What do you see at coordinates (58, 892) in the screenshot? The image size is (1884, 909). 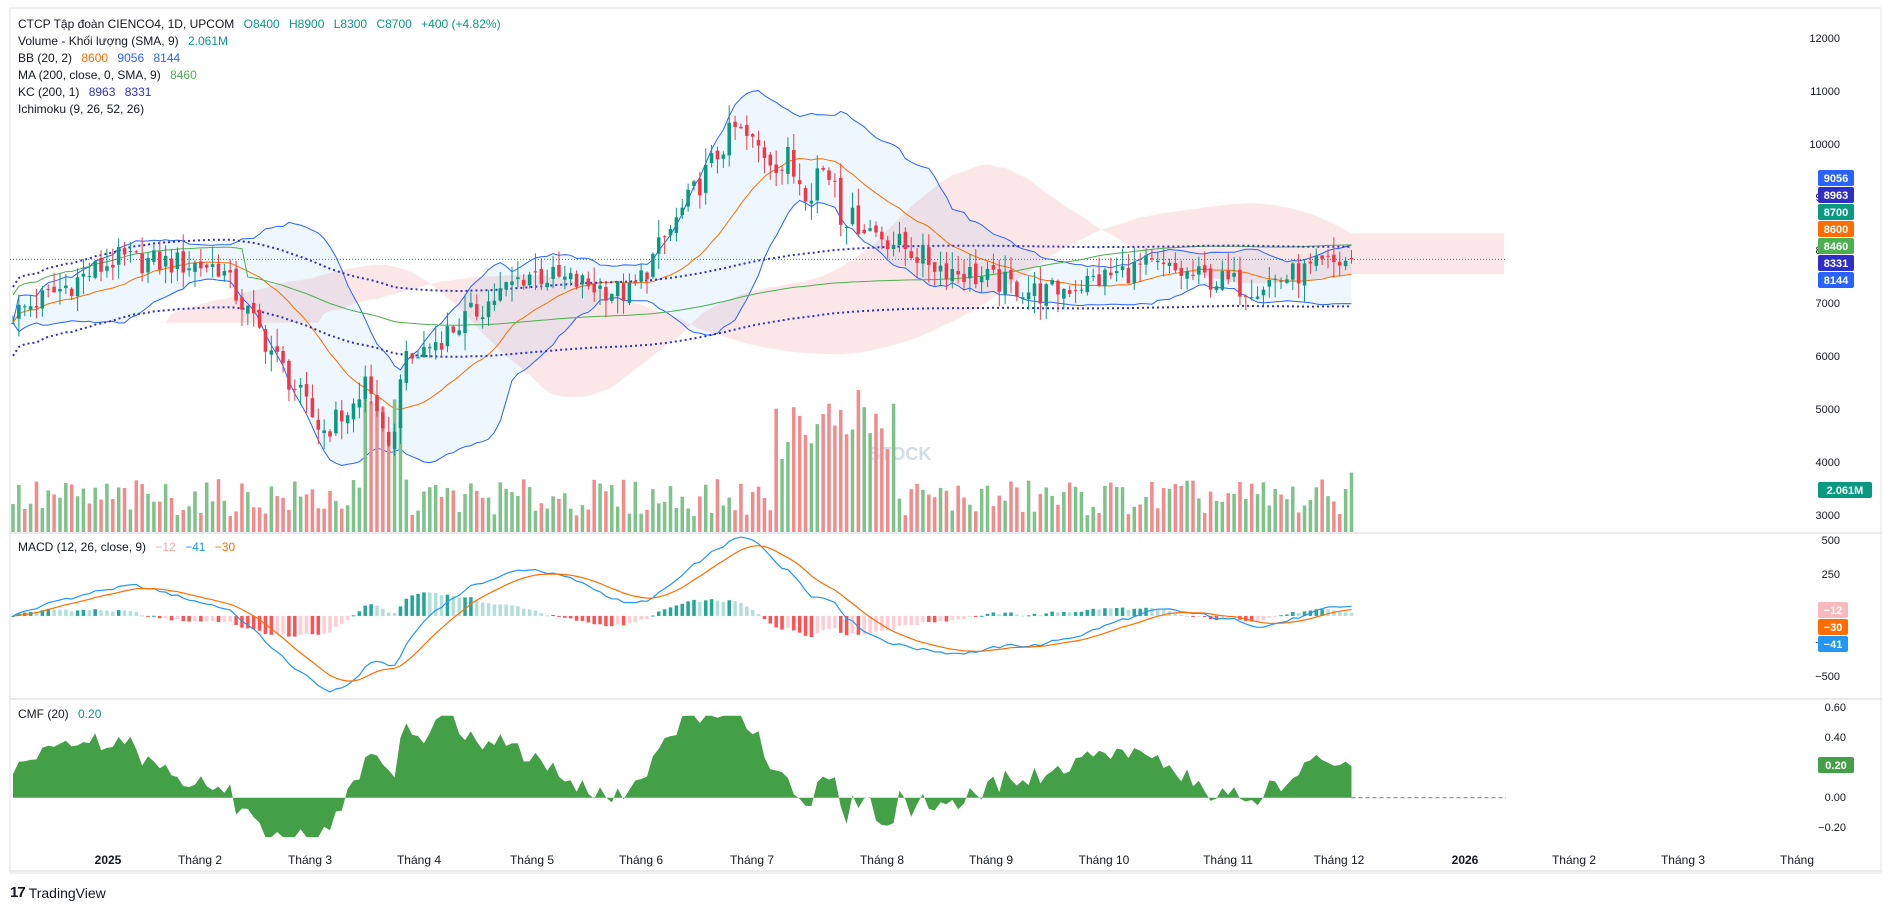 I see `tradingview-logo: 17 TradingView` at bounding box center [58, 892].